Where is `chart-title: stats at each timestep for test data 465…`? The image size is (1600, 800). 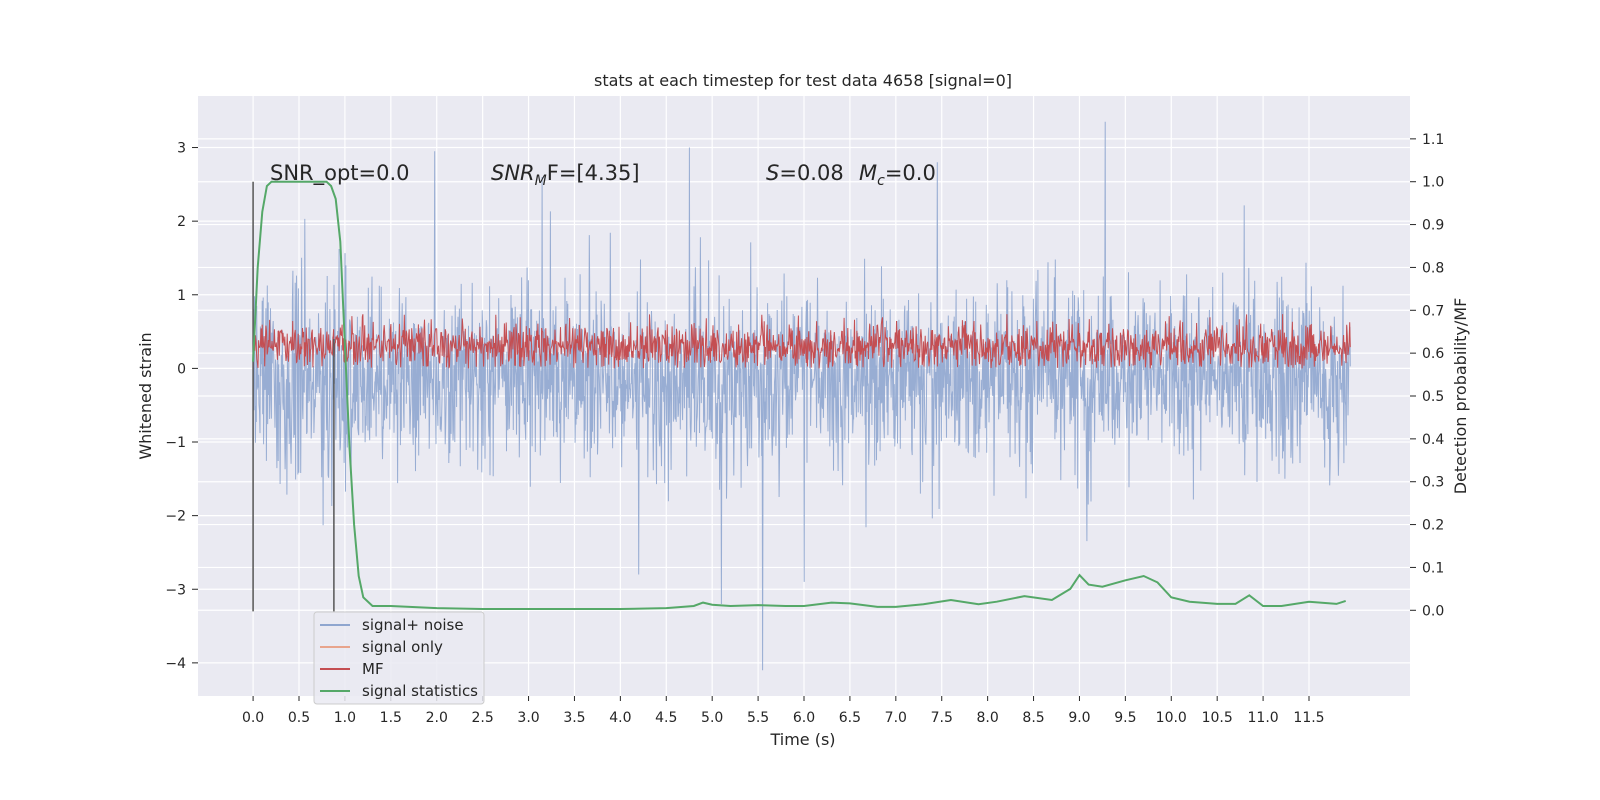
chart-title: stats at each timestep for test data 465… is located at coordinates (803, 80).